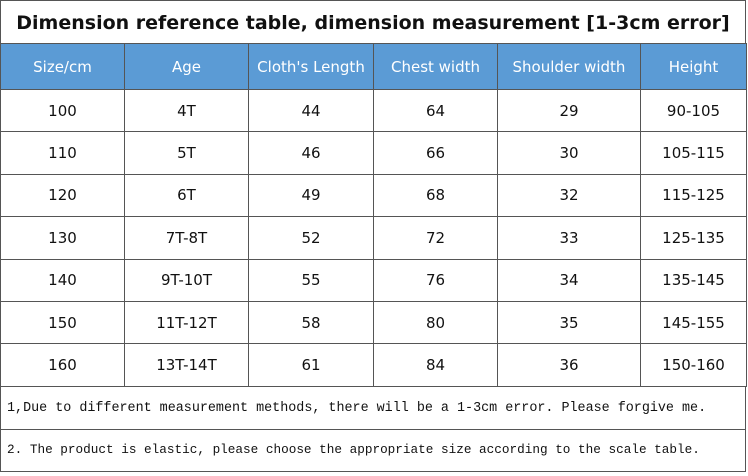 The image size is (748, 476). I want to click on table-cell: 160, so click(62, 365).